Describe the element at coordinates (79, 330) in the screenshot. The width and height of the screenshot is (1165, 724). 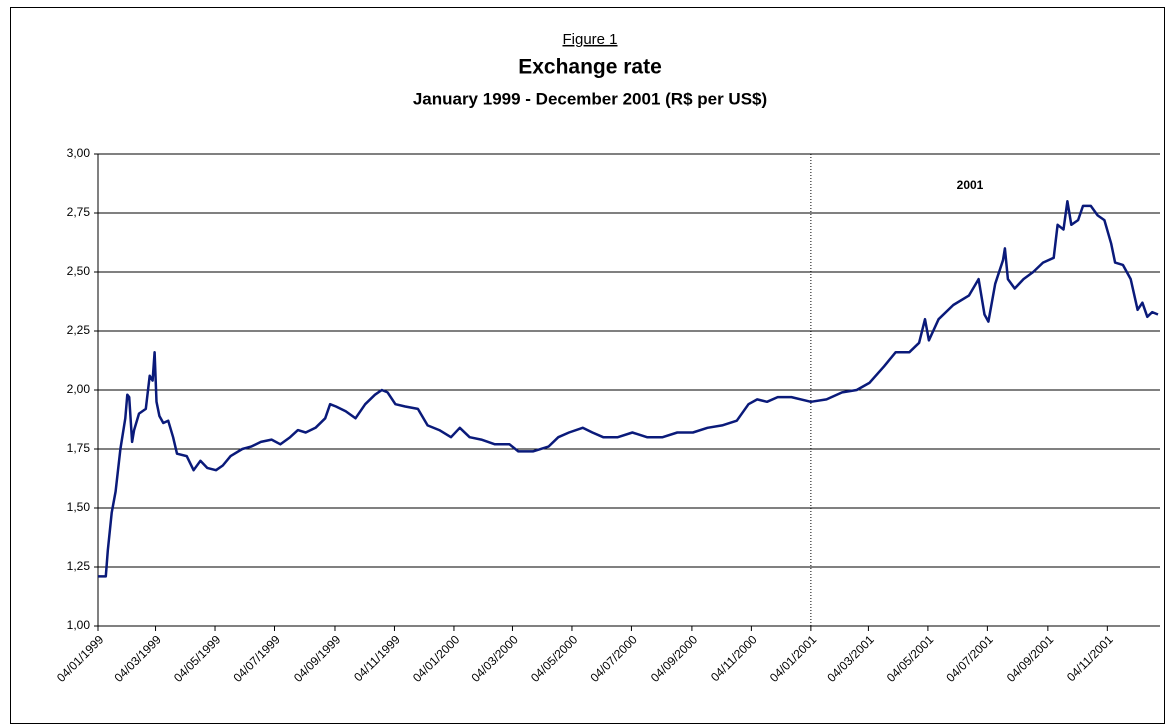
I see `y-tick-label: 2,25` at that location.